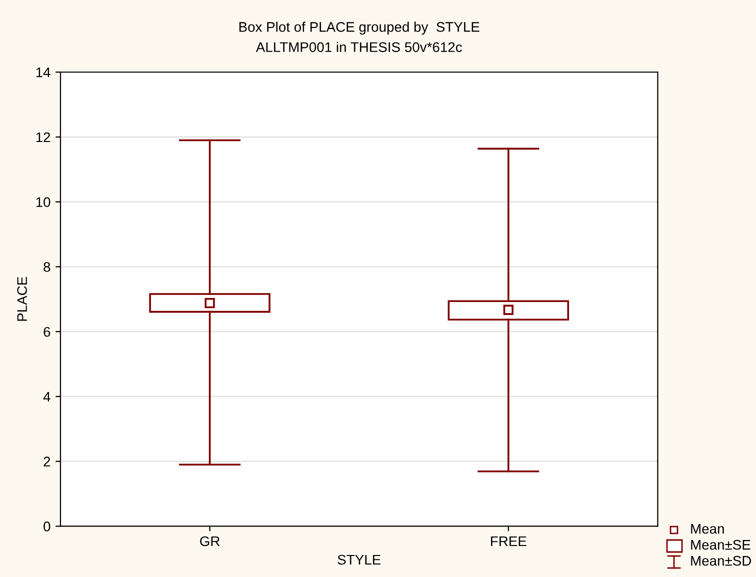 This screenshot has width=756, height=577. Describe the element at coordinates (47, 527) in the screenshot. I see `y-tick-label: 0` at that location.